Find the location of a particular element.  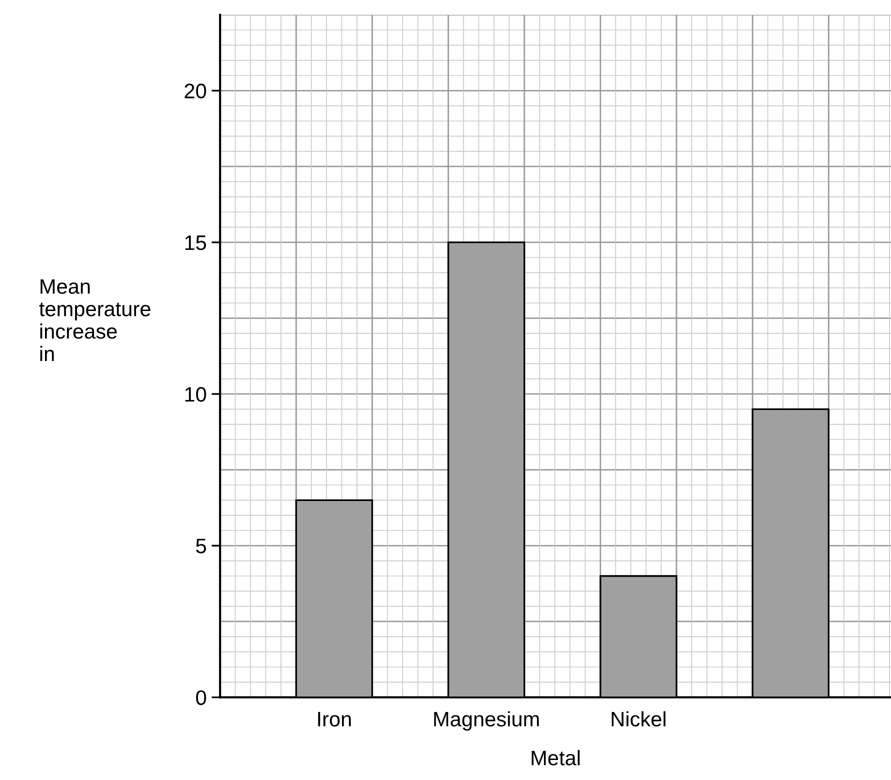

y-tick-label: 0 is located at coordinates (201, 698).